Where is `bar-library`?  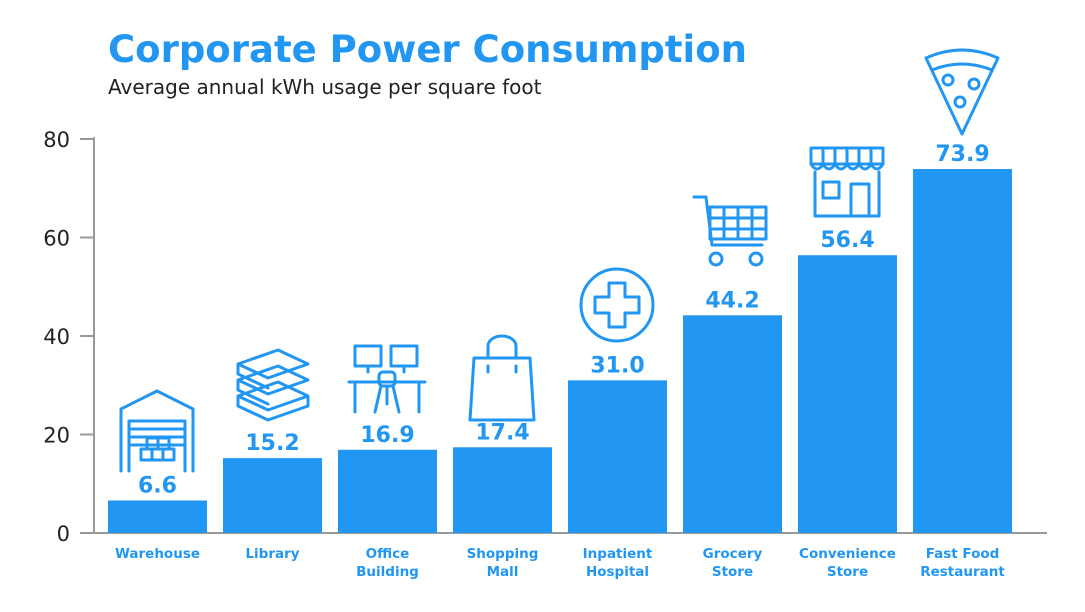
bar-library is located at coordinates (272, 495).